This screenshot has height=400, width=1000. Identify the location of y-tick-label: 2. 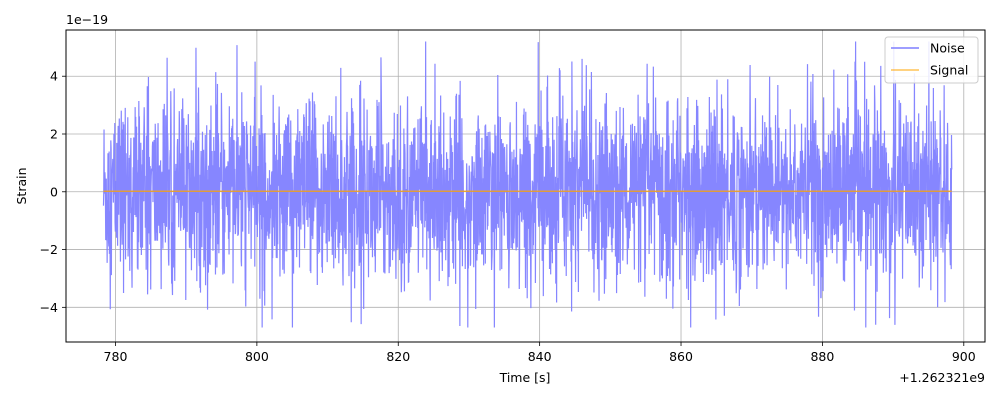
(54, 134).